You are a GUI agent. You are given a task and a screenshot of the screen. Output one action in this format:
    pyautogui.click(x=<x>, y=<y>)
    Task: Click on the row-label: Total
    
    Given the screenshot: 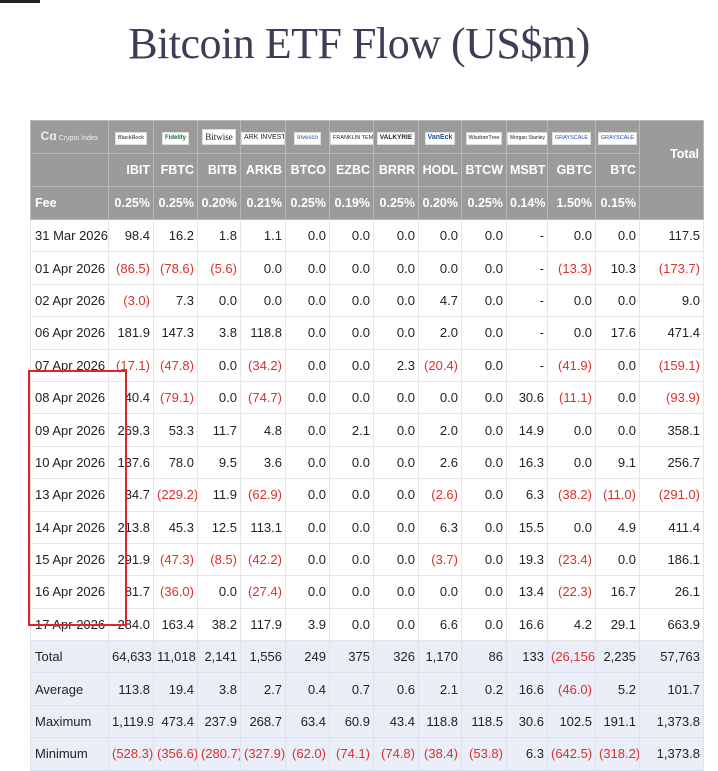 What is the action you would take?
    pyautogui.click(x=69, y=657)
    